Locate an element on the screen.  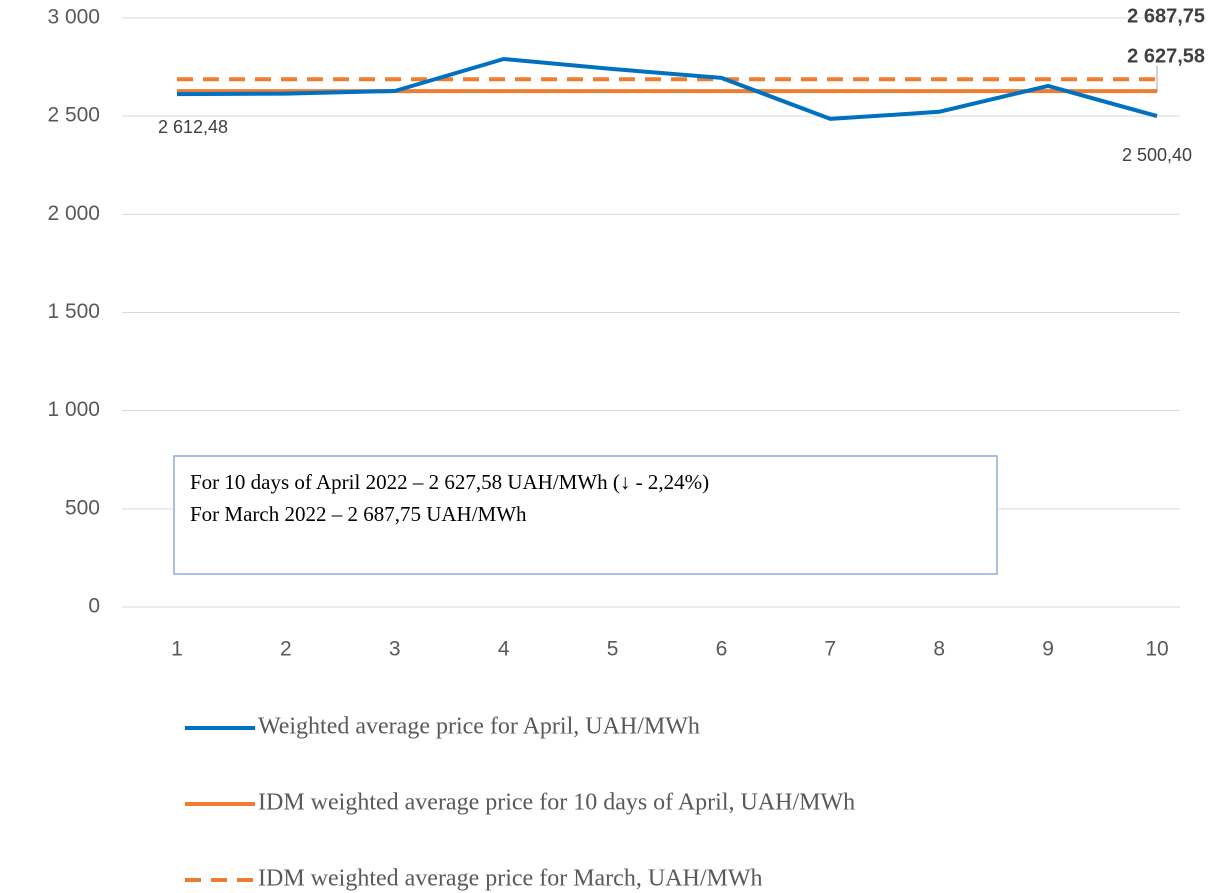
annotation: For March 2022 – 2 687,75 UAH/MWh is located at coordinates (358, 514).